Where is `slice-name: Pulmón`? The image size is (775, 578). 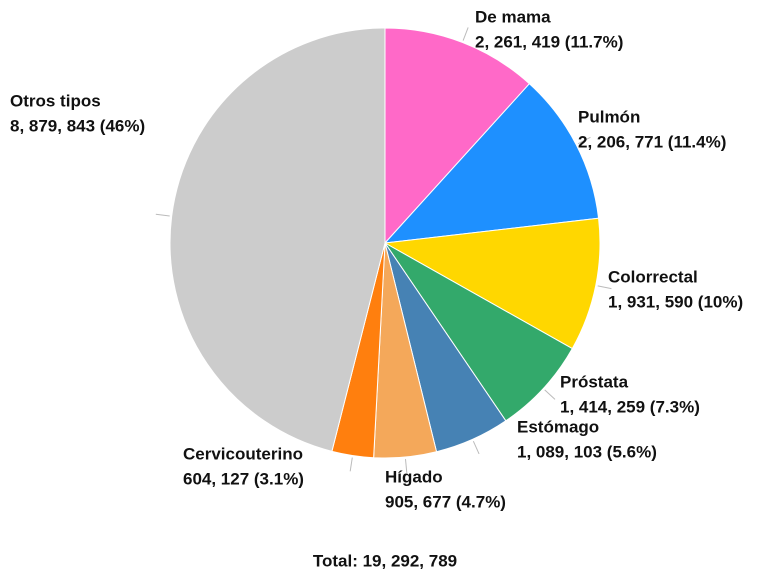 slice-name: Pulmón is located at coordinates (609, 116).